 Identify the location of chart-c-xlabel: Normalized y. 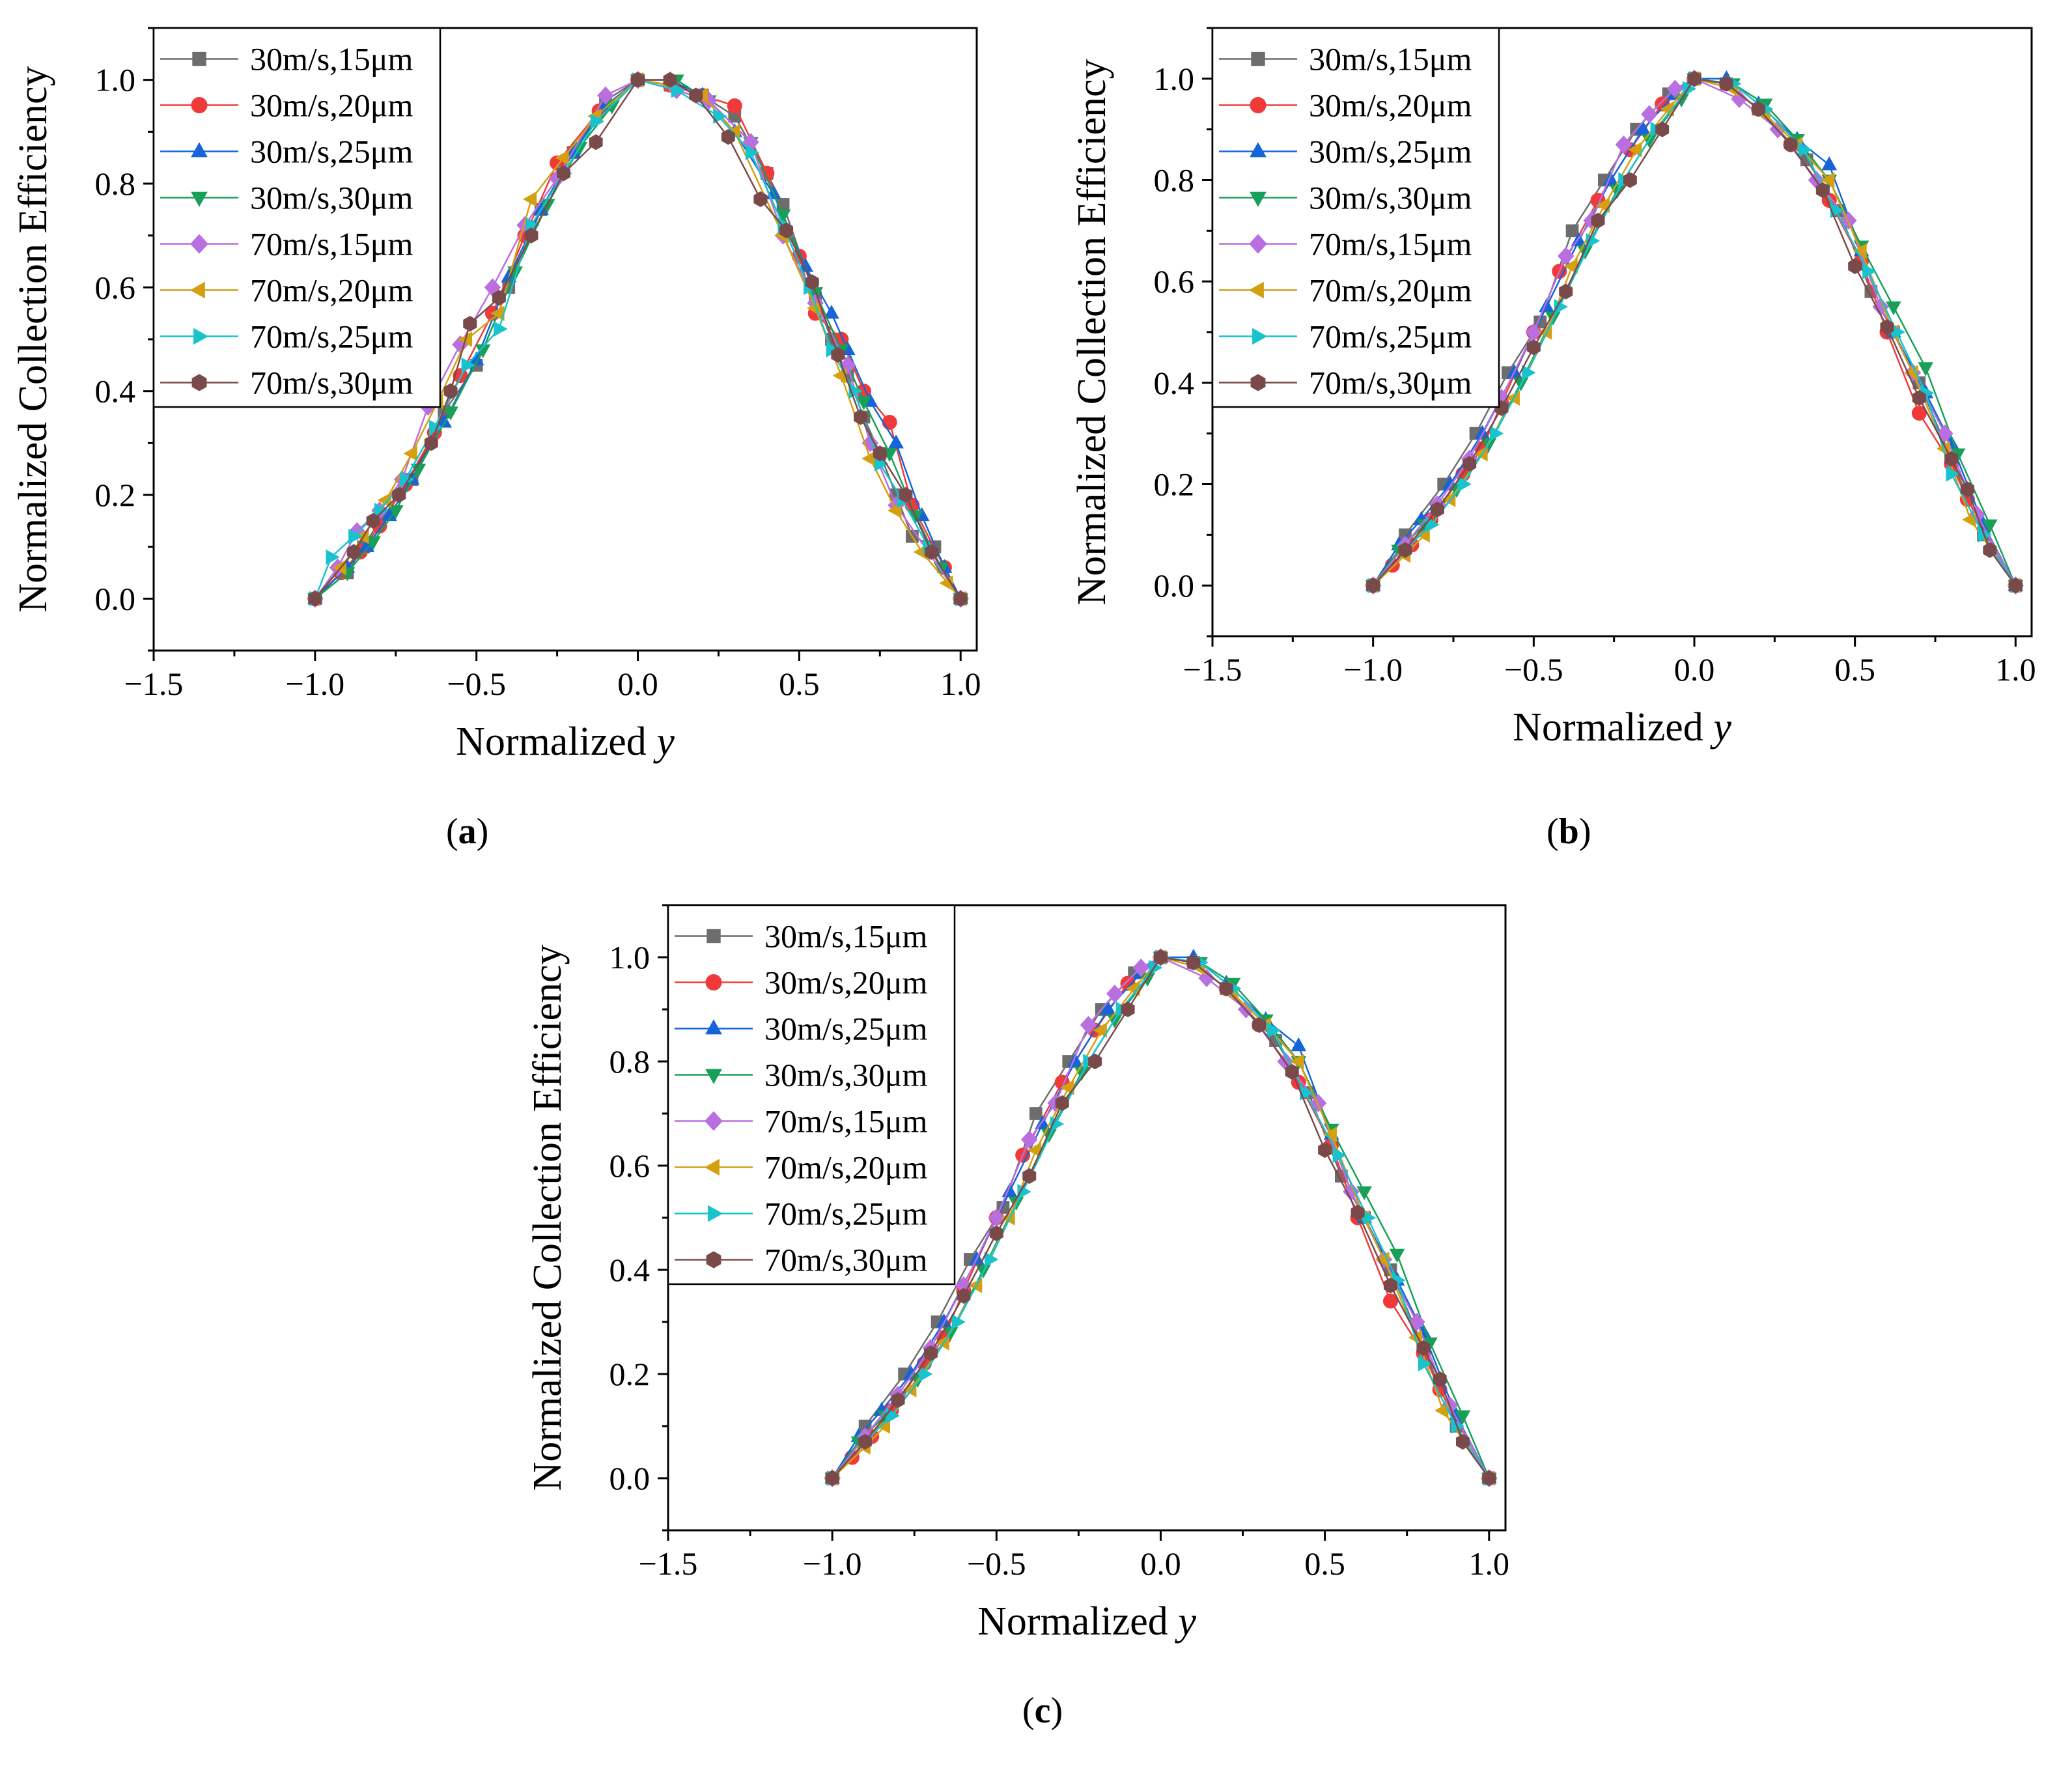
(1087, 1621).